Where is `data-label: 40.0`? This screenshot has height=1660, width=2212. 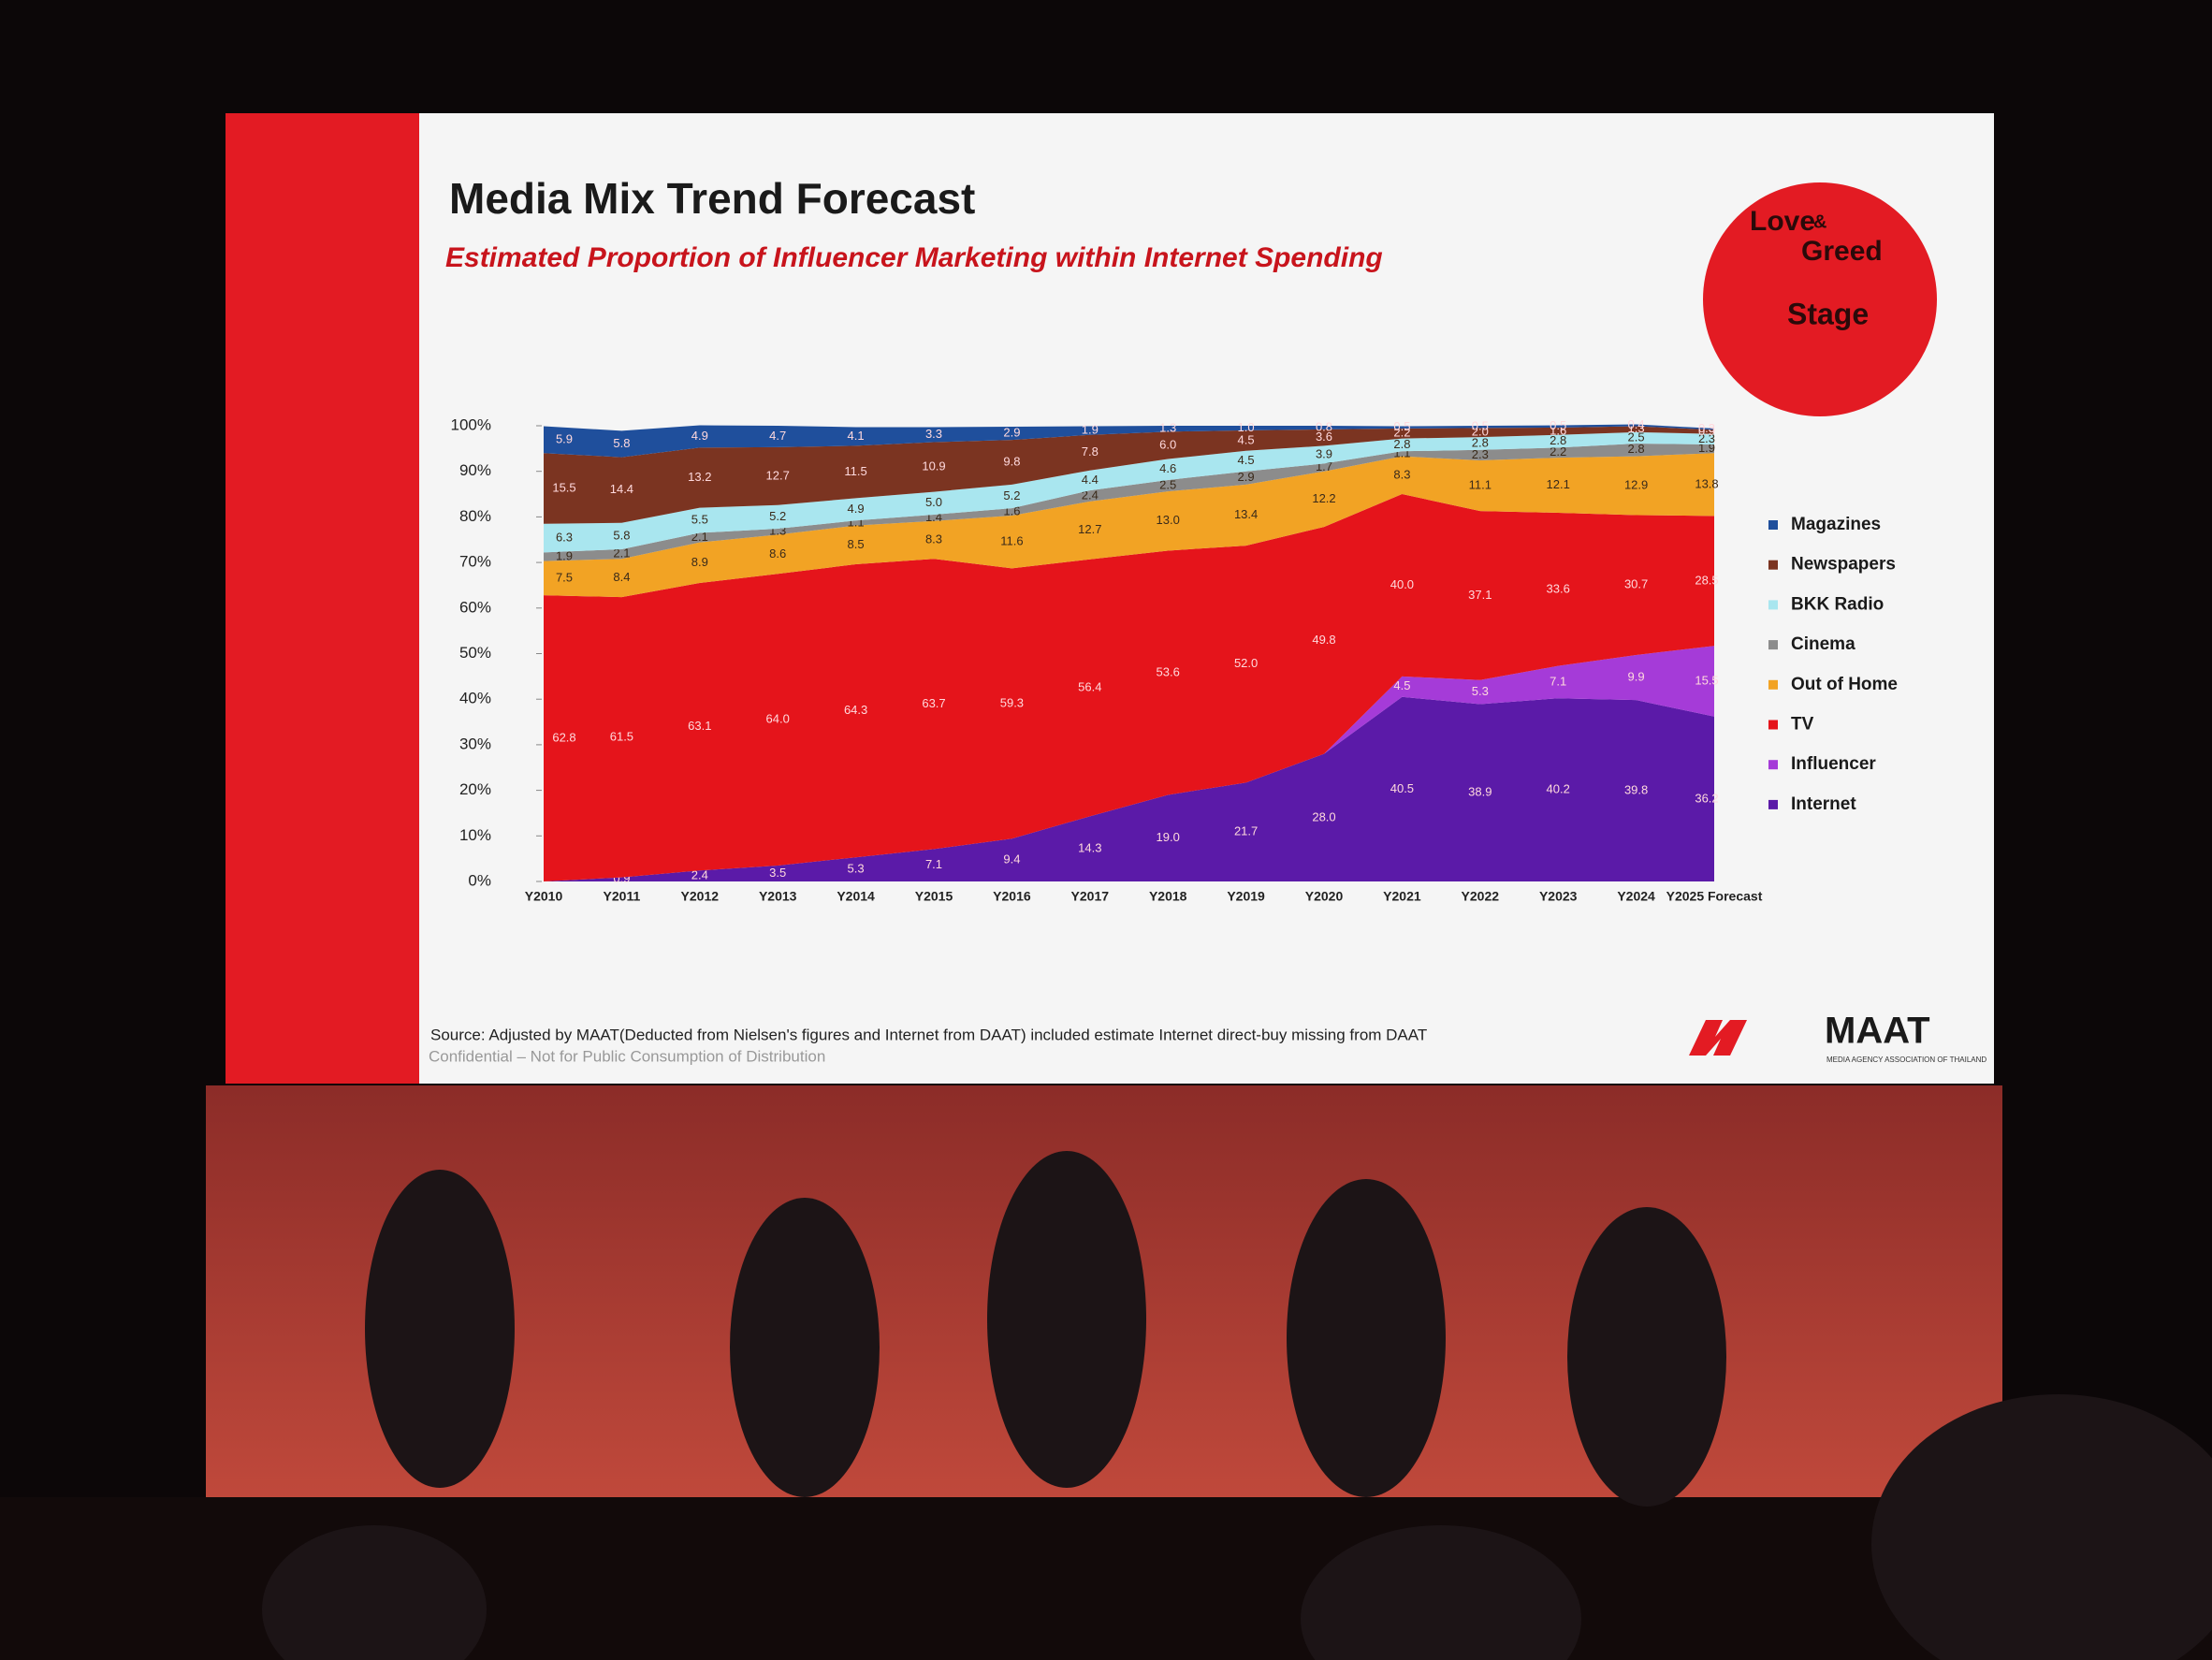 data-label: 40.0 is located at coordinates (1402, 584).